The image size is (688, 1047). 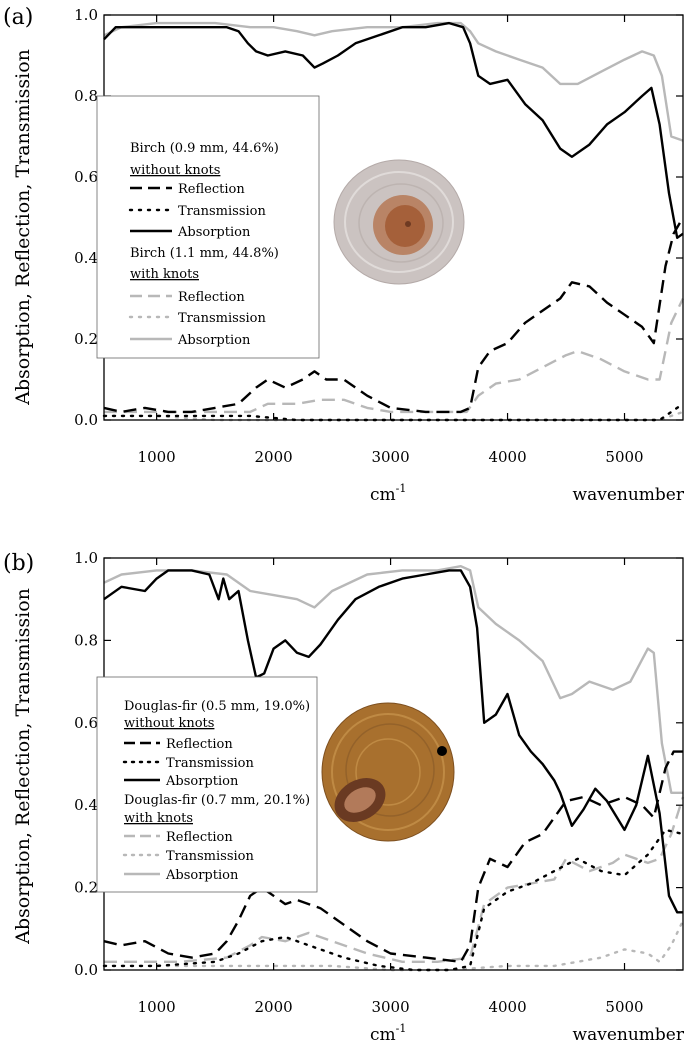 I want to click on panel-label: (a), so click(x=18, y=17).